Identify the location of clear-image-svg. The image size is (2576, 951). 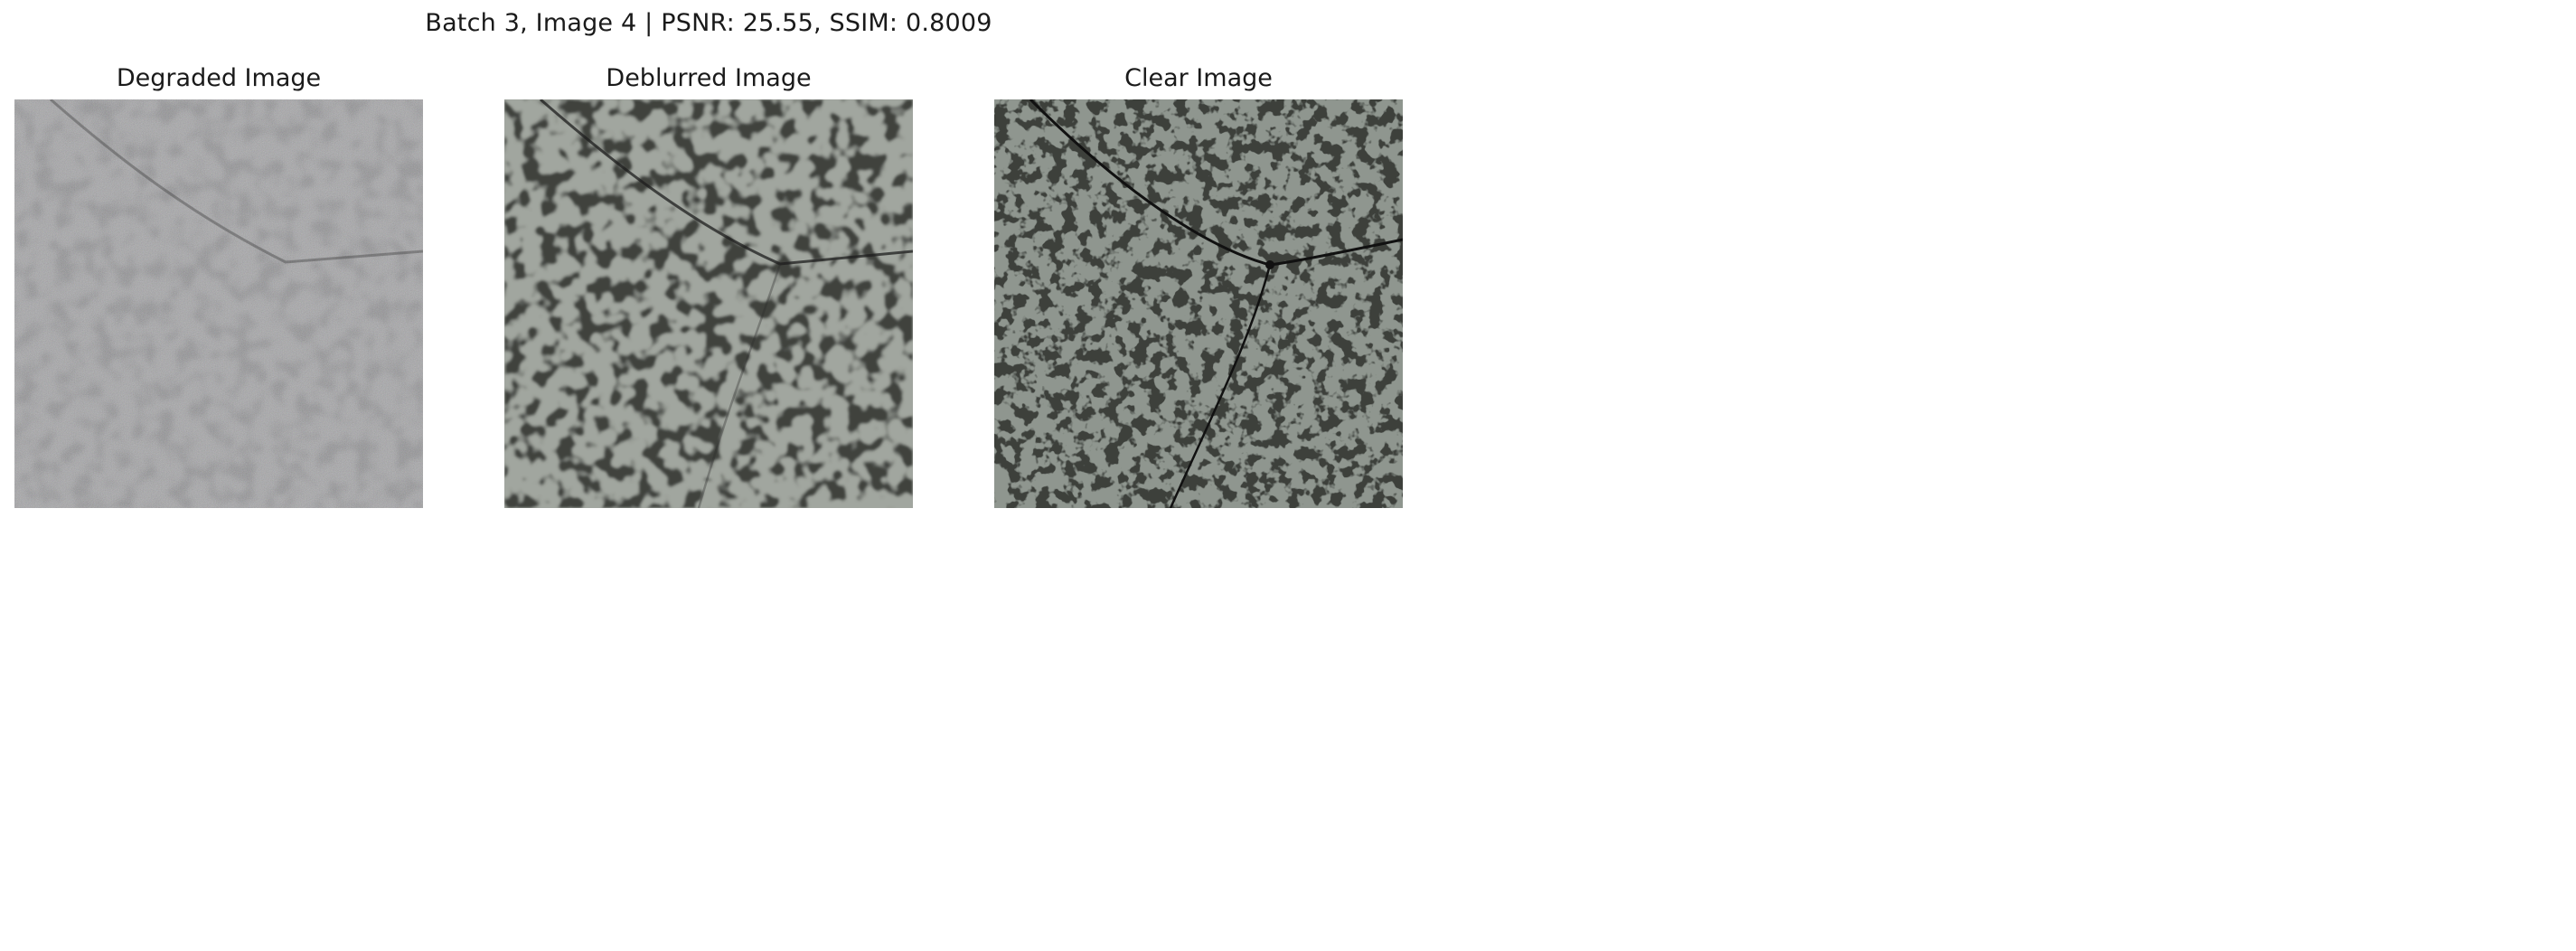
(1198, 303).